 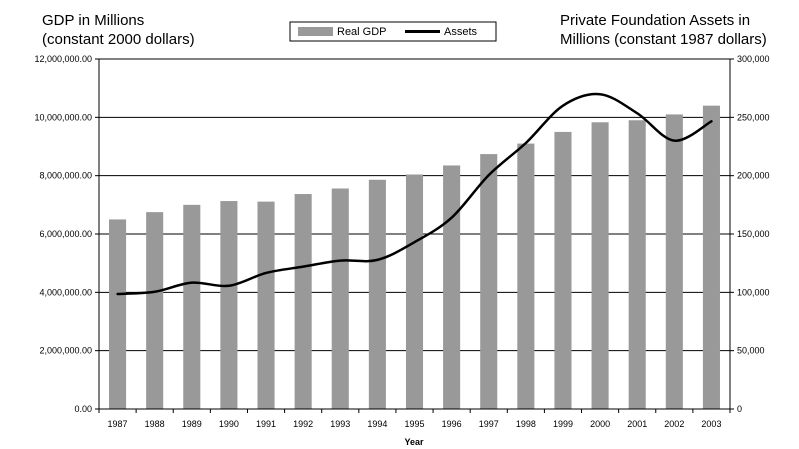 I want to click on legend-label-assets: Assets, so click(x=461, y=32).